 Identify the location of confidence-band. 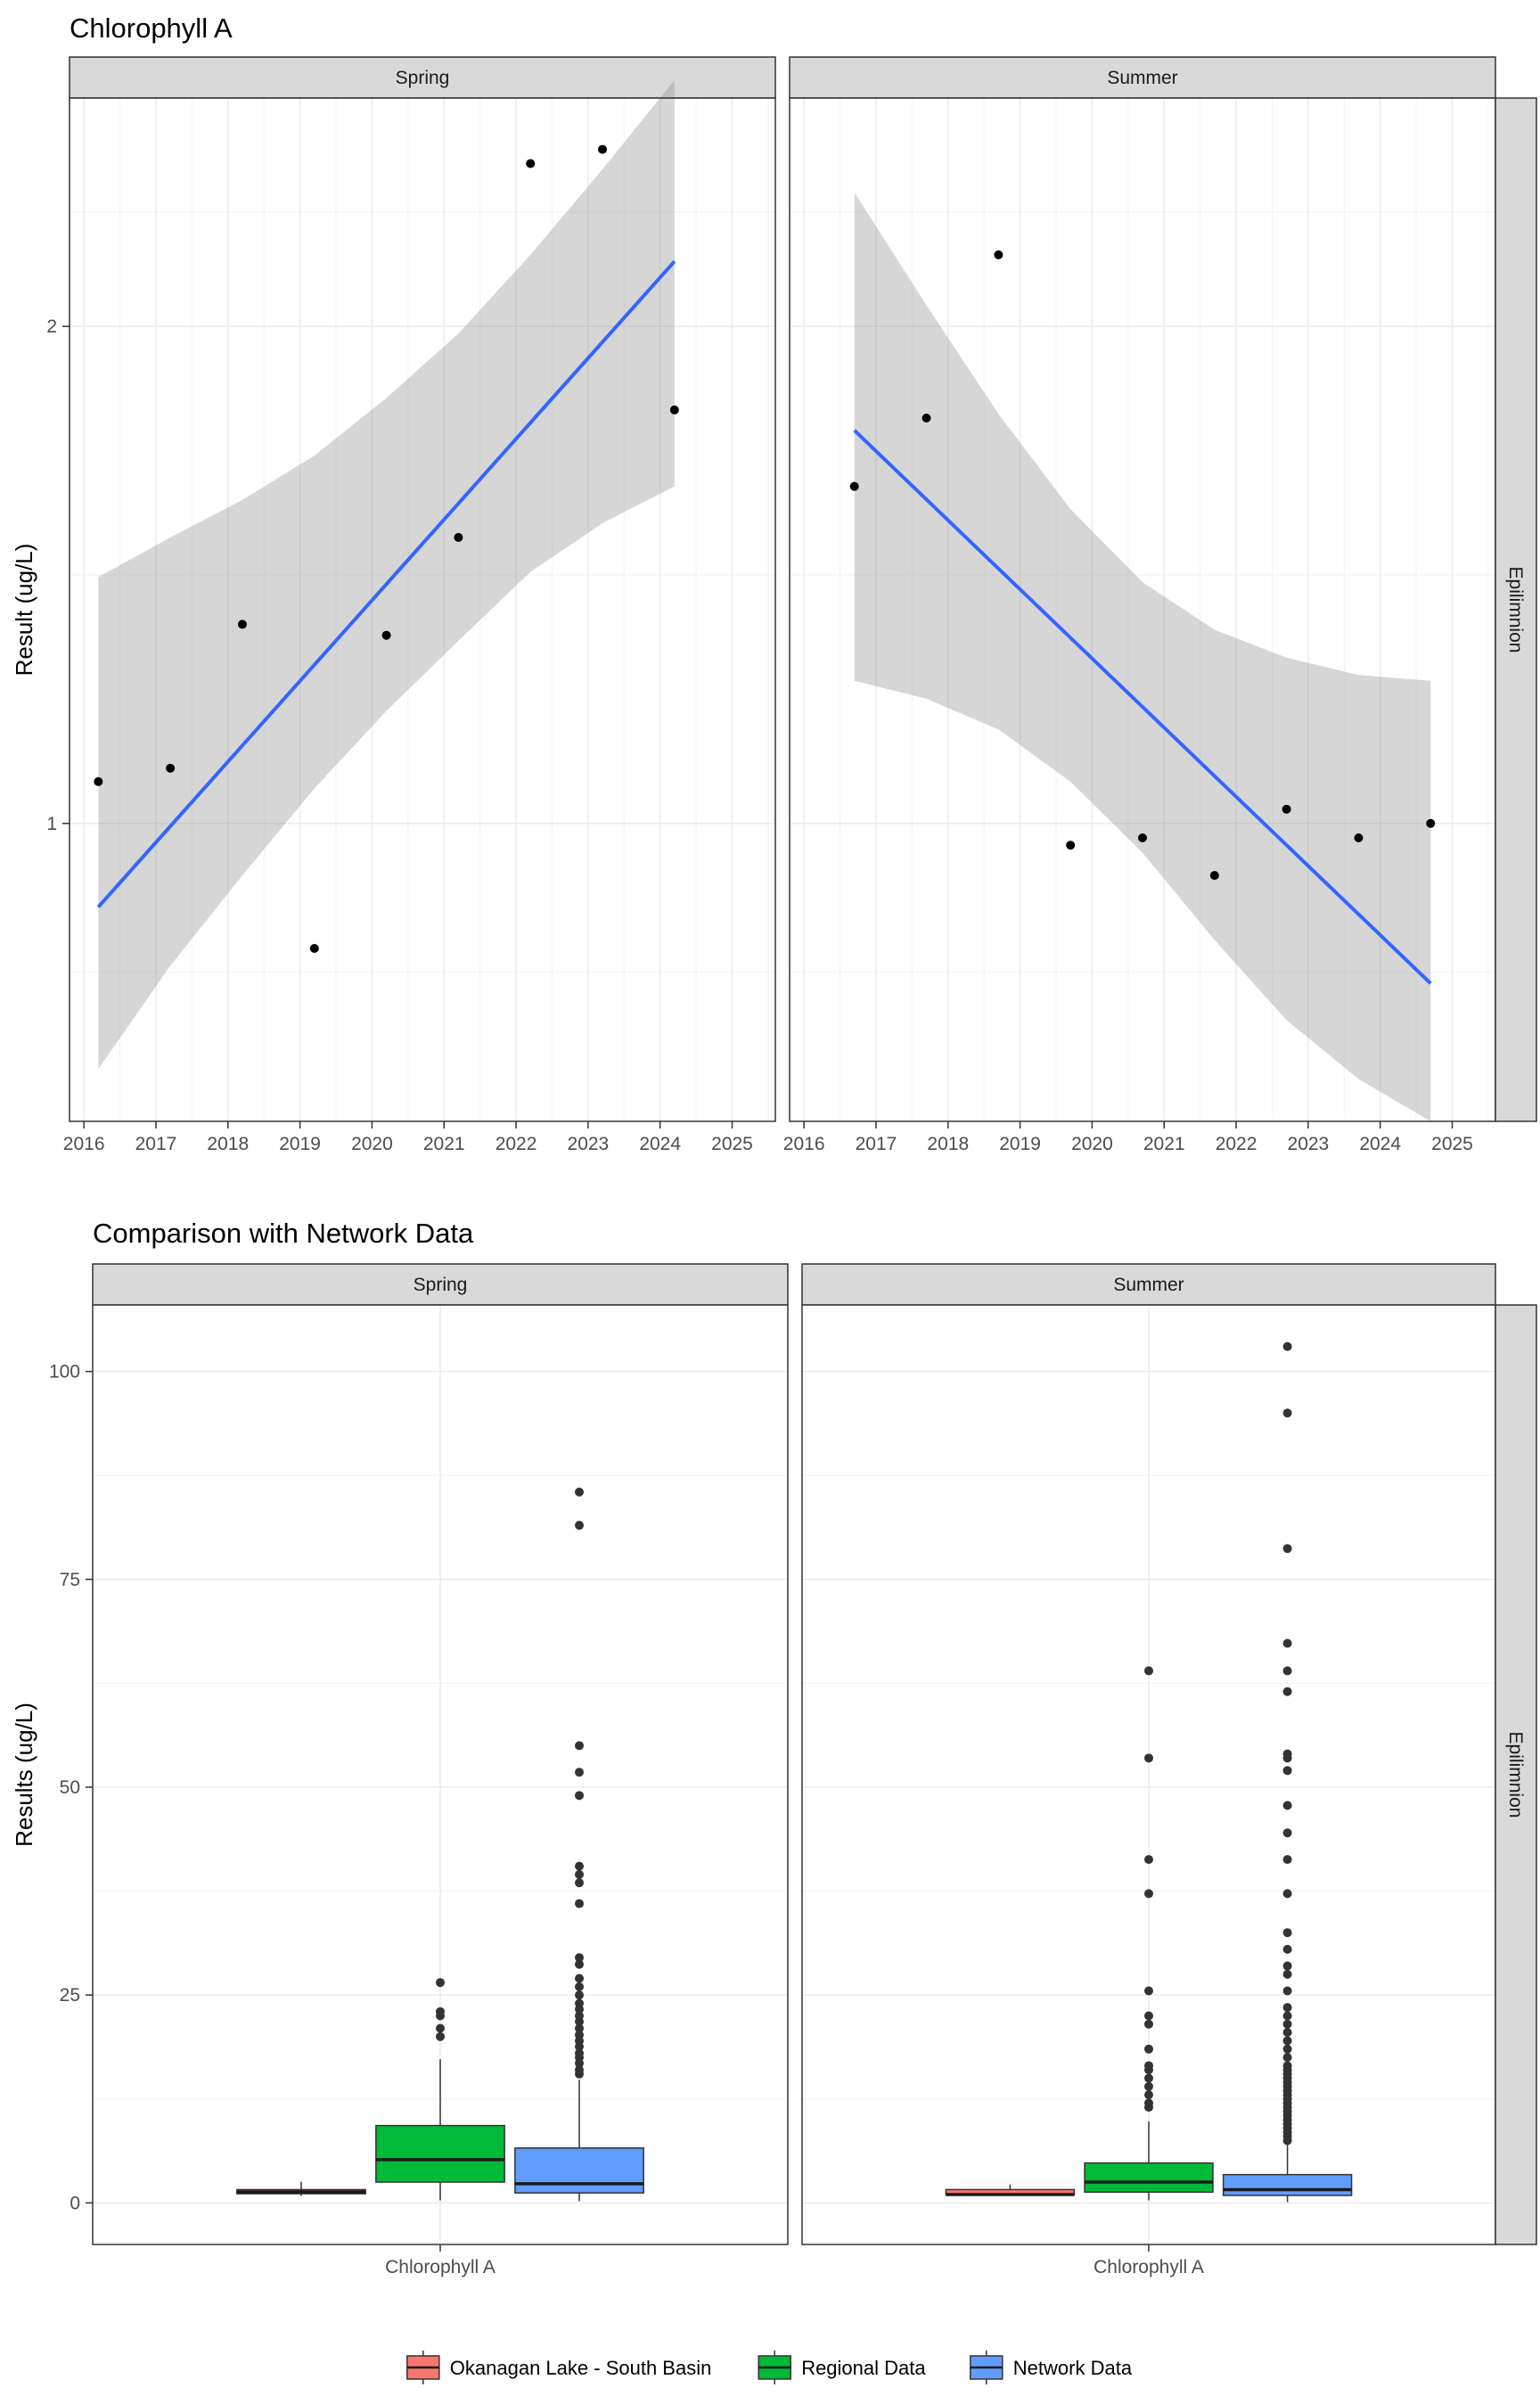
(1142, 657).